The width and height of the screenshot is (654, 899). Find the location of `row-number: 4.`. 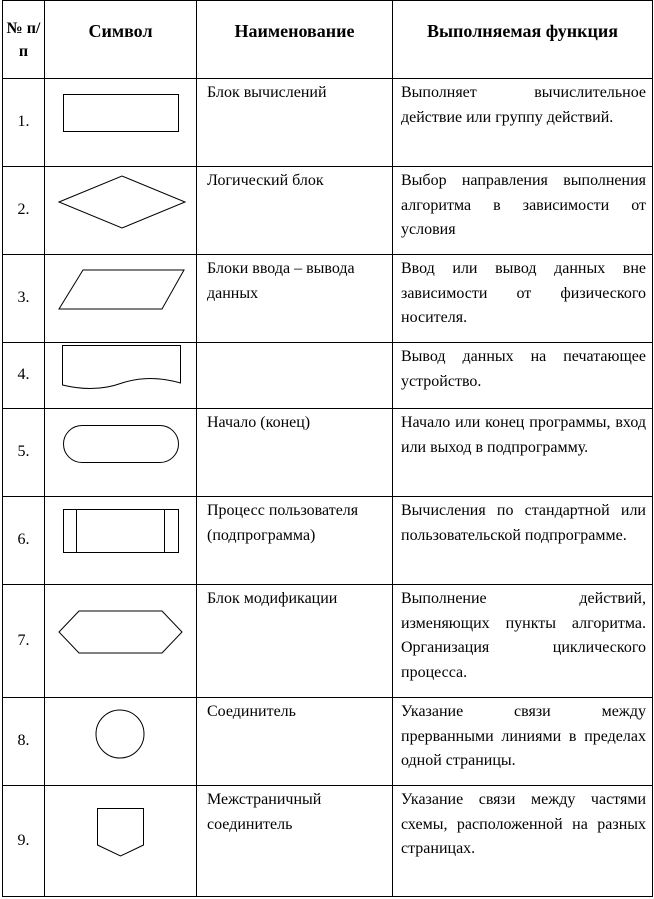

row-number: 4. is located at coordinates (23, 375).